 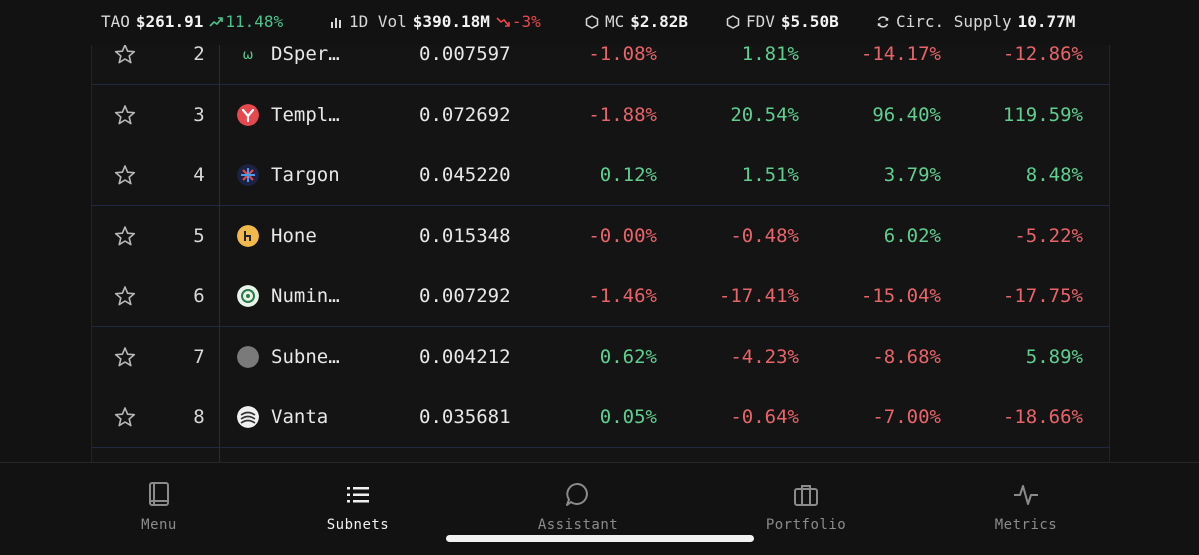 I want to click on svg-text: ω, so click(x=248, y=55).